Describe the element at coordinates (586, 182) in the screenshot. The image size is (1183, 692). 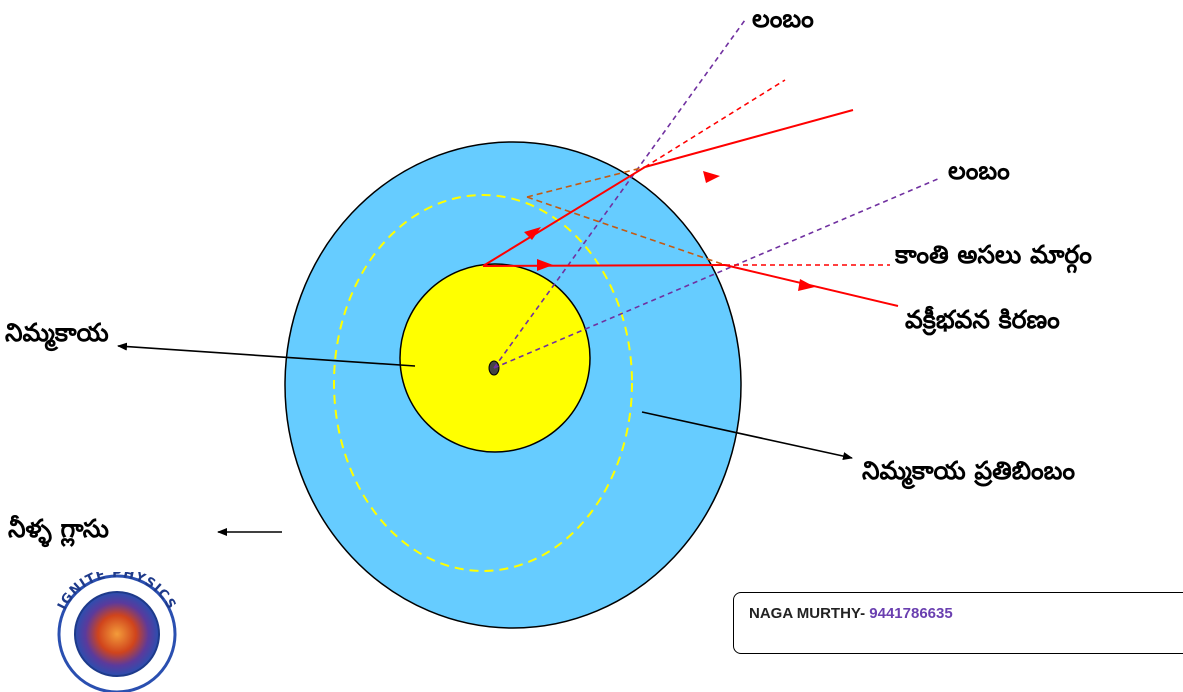
I see `virtual-ray-top` at that location.